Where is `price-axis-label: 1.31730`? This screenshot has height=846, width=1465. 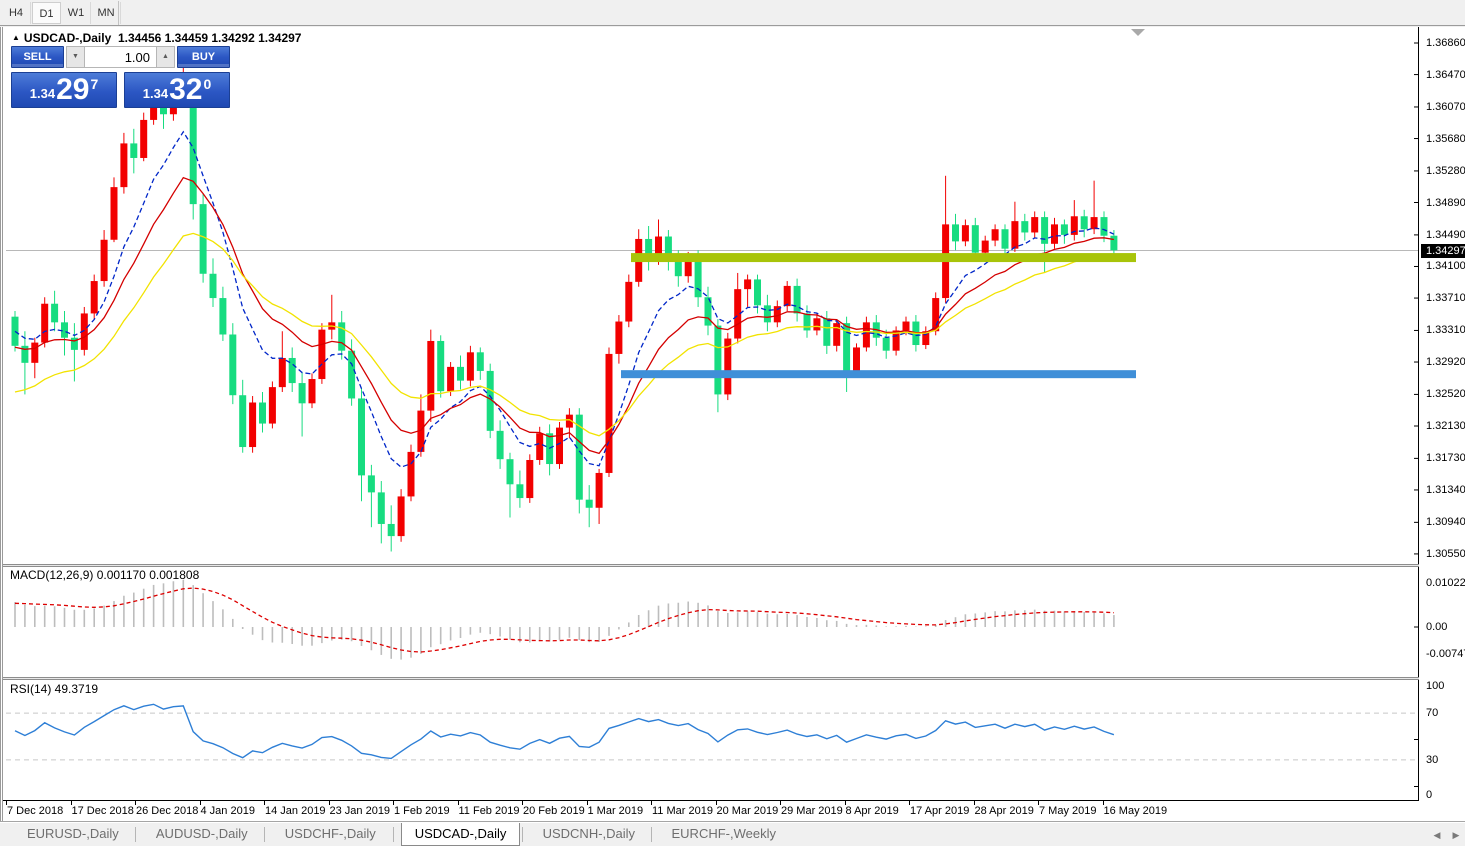
price-axis-label: 1.31730 is located at coordinates (1445, 458).